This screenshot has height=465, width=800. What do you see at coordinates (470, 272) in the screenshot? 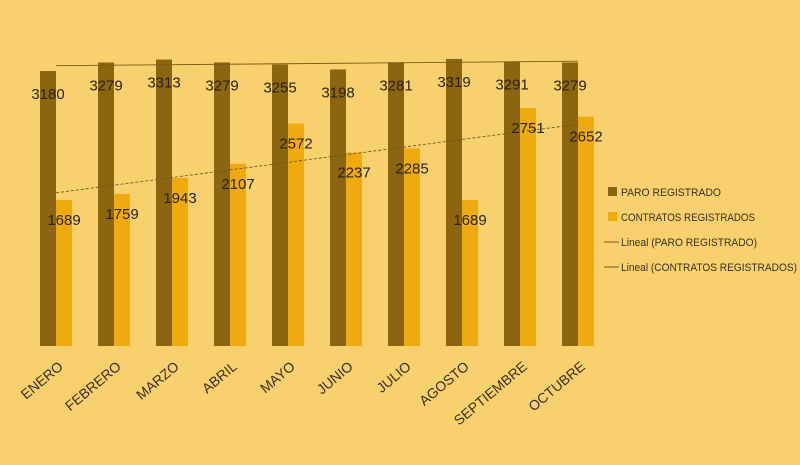
I see `bar-contratos-agosto` at bounding box center [470, 272].